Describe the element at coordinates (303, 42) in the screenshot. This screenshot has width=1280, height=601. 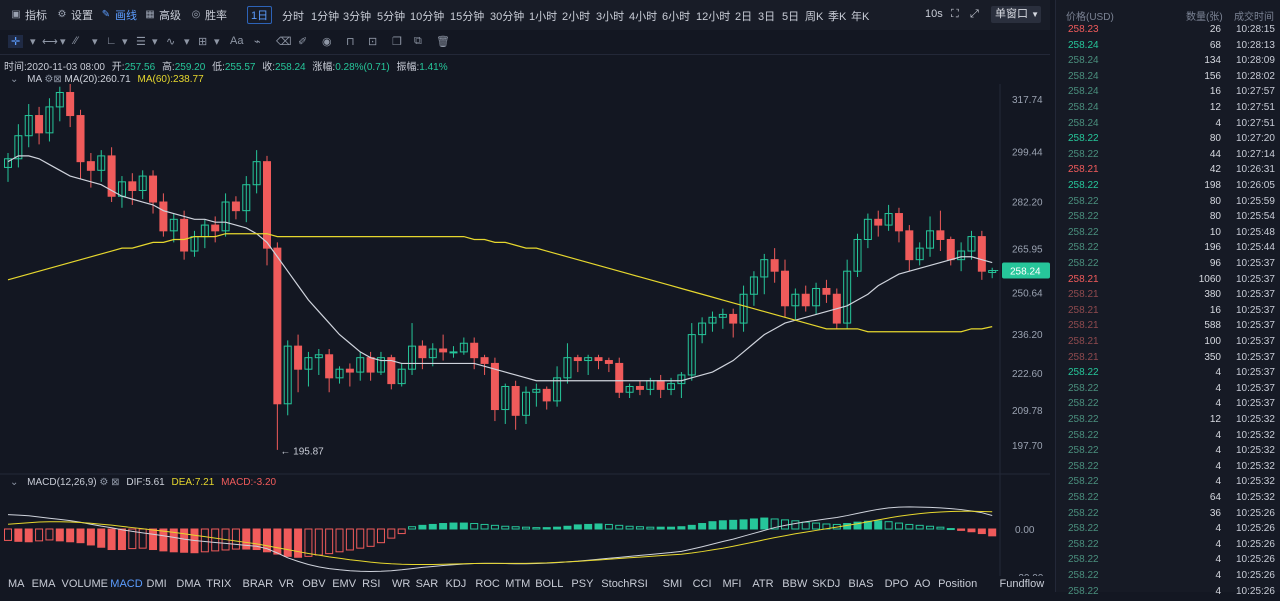
I see `ruler-icon: ✐` at that location.